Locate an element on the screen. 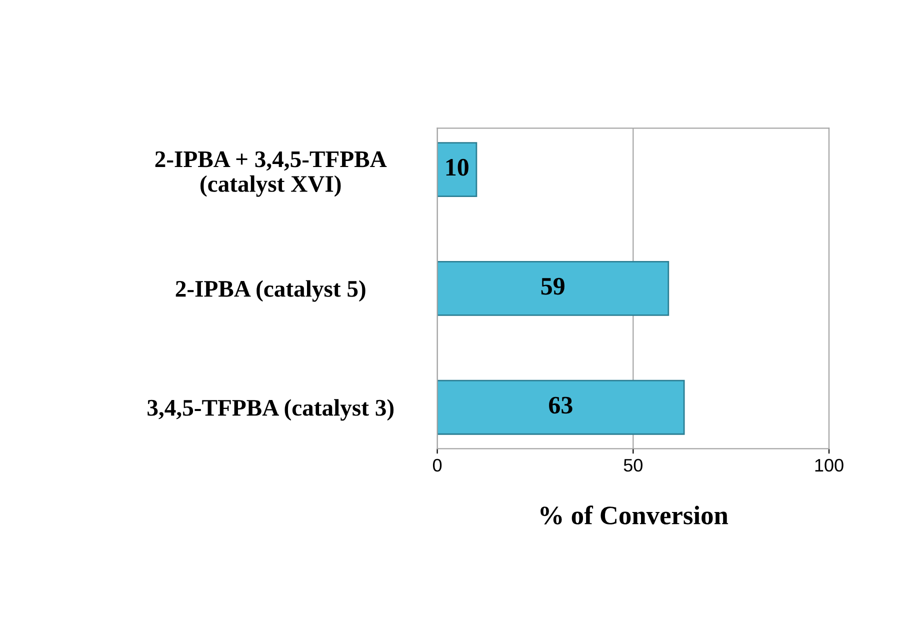  y-tick-label: 2-IPBA + 3,4,5-TFPBA (catalyst XVI) is located at coordinates (271, 174).